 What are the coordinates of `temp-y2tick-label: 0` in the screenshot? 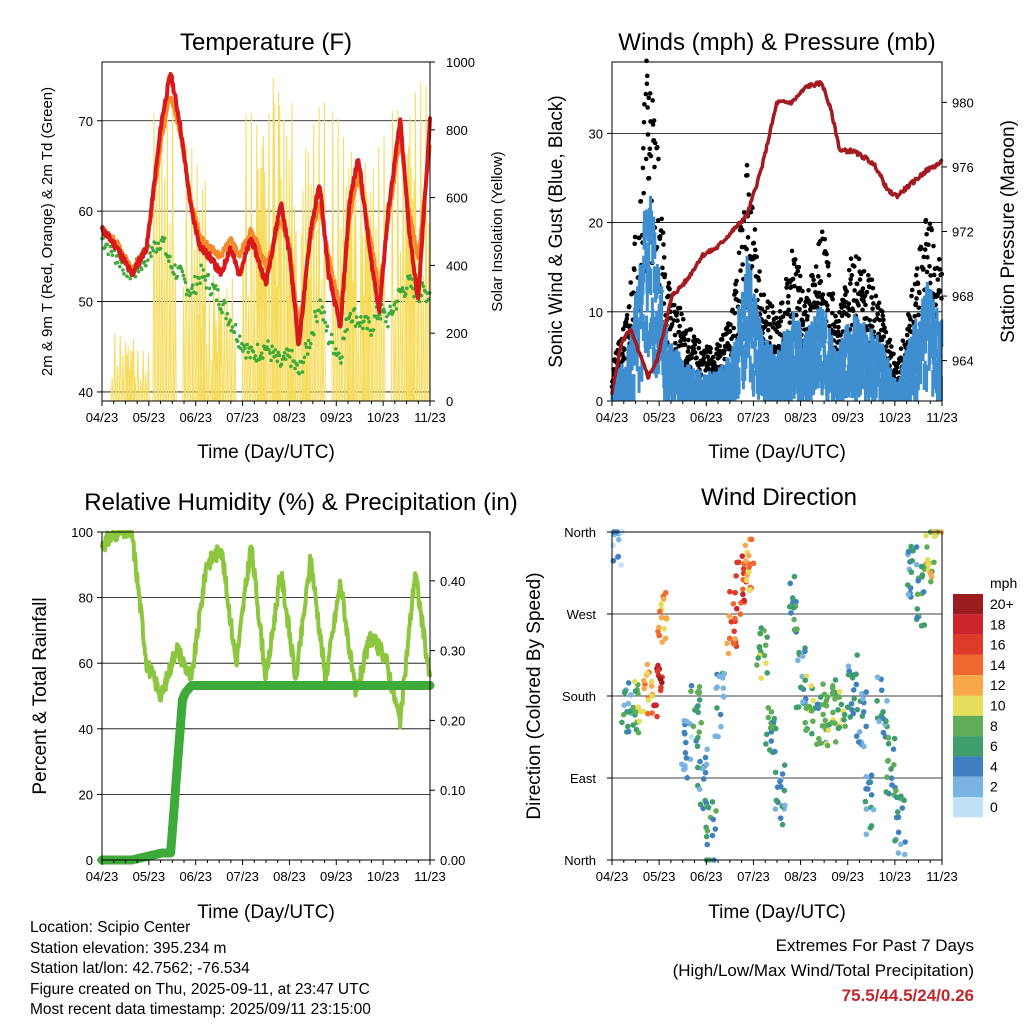 It's located at (449, 401).